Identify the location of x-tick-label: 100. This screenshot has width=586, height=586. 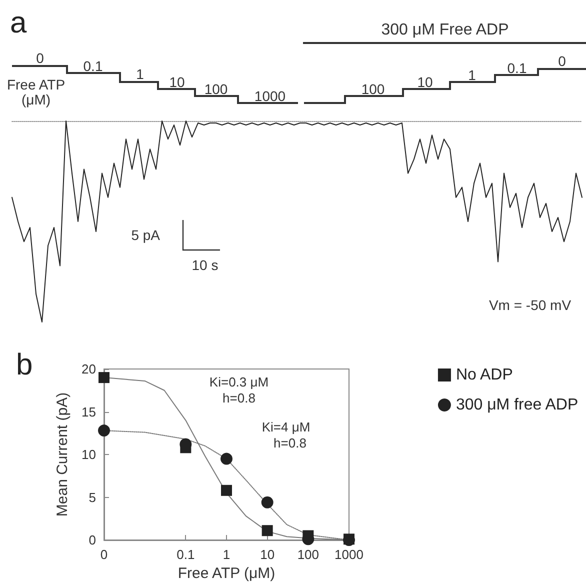
(308, 554).